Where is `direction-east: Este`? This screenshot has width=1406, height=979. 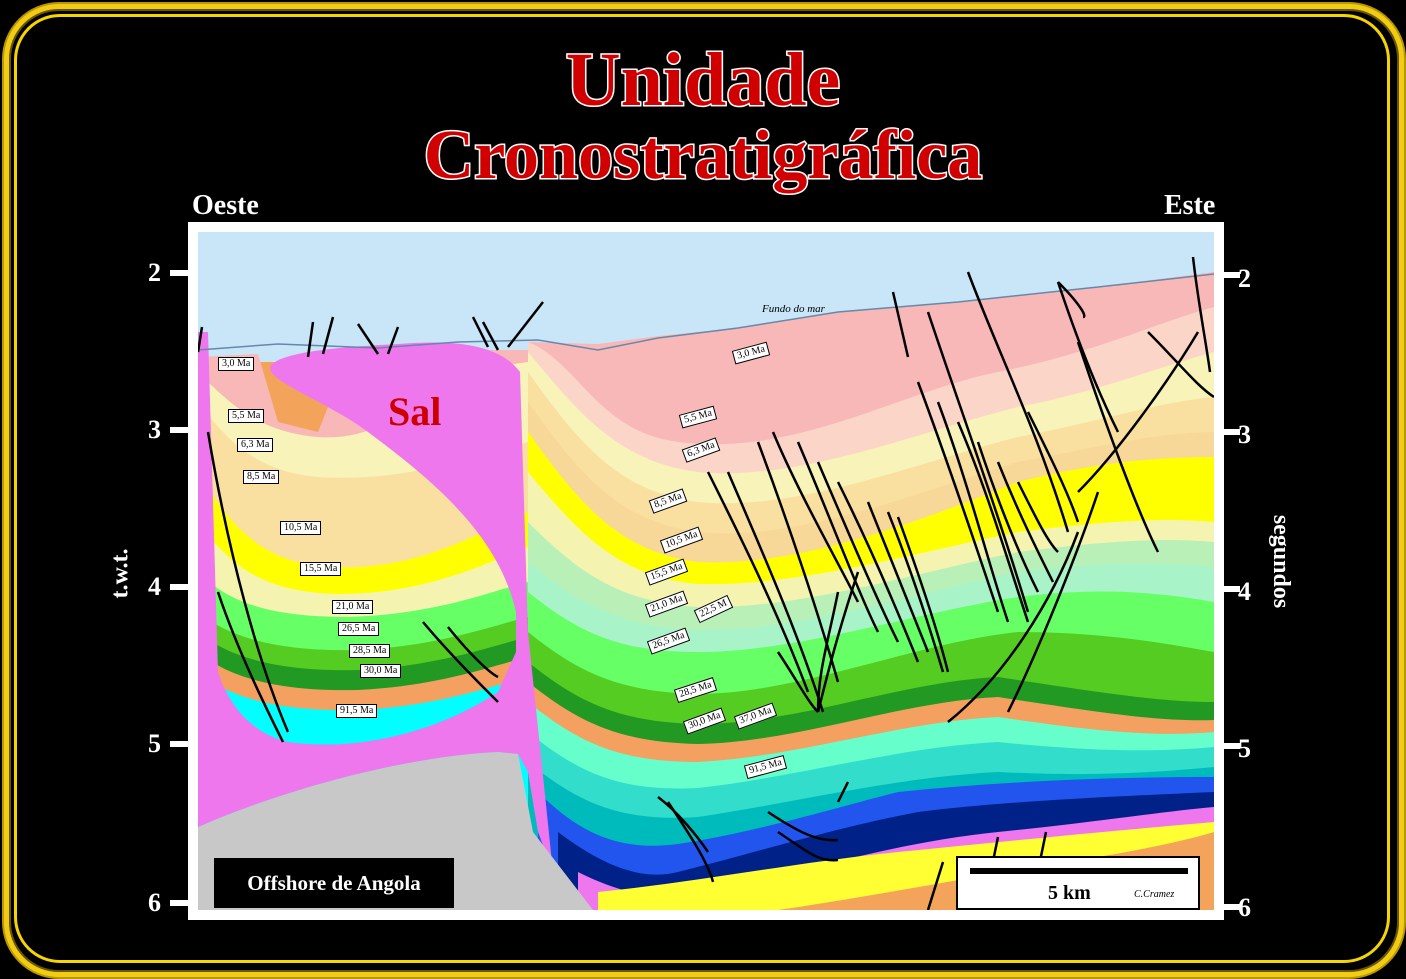 direction-east: Este is located at coordinates (1190, 205).